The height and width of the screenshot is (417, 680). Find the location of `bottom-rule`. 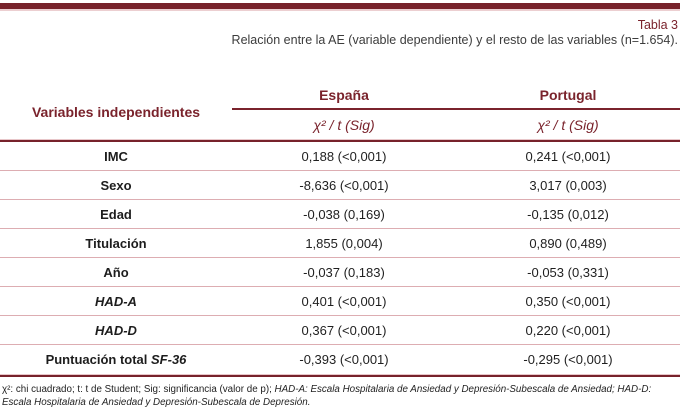

bottom-rule is located at coordinates (340, 375).